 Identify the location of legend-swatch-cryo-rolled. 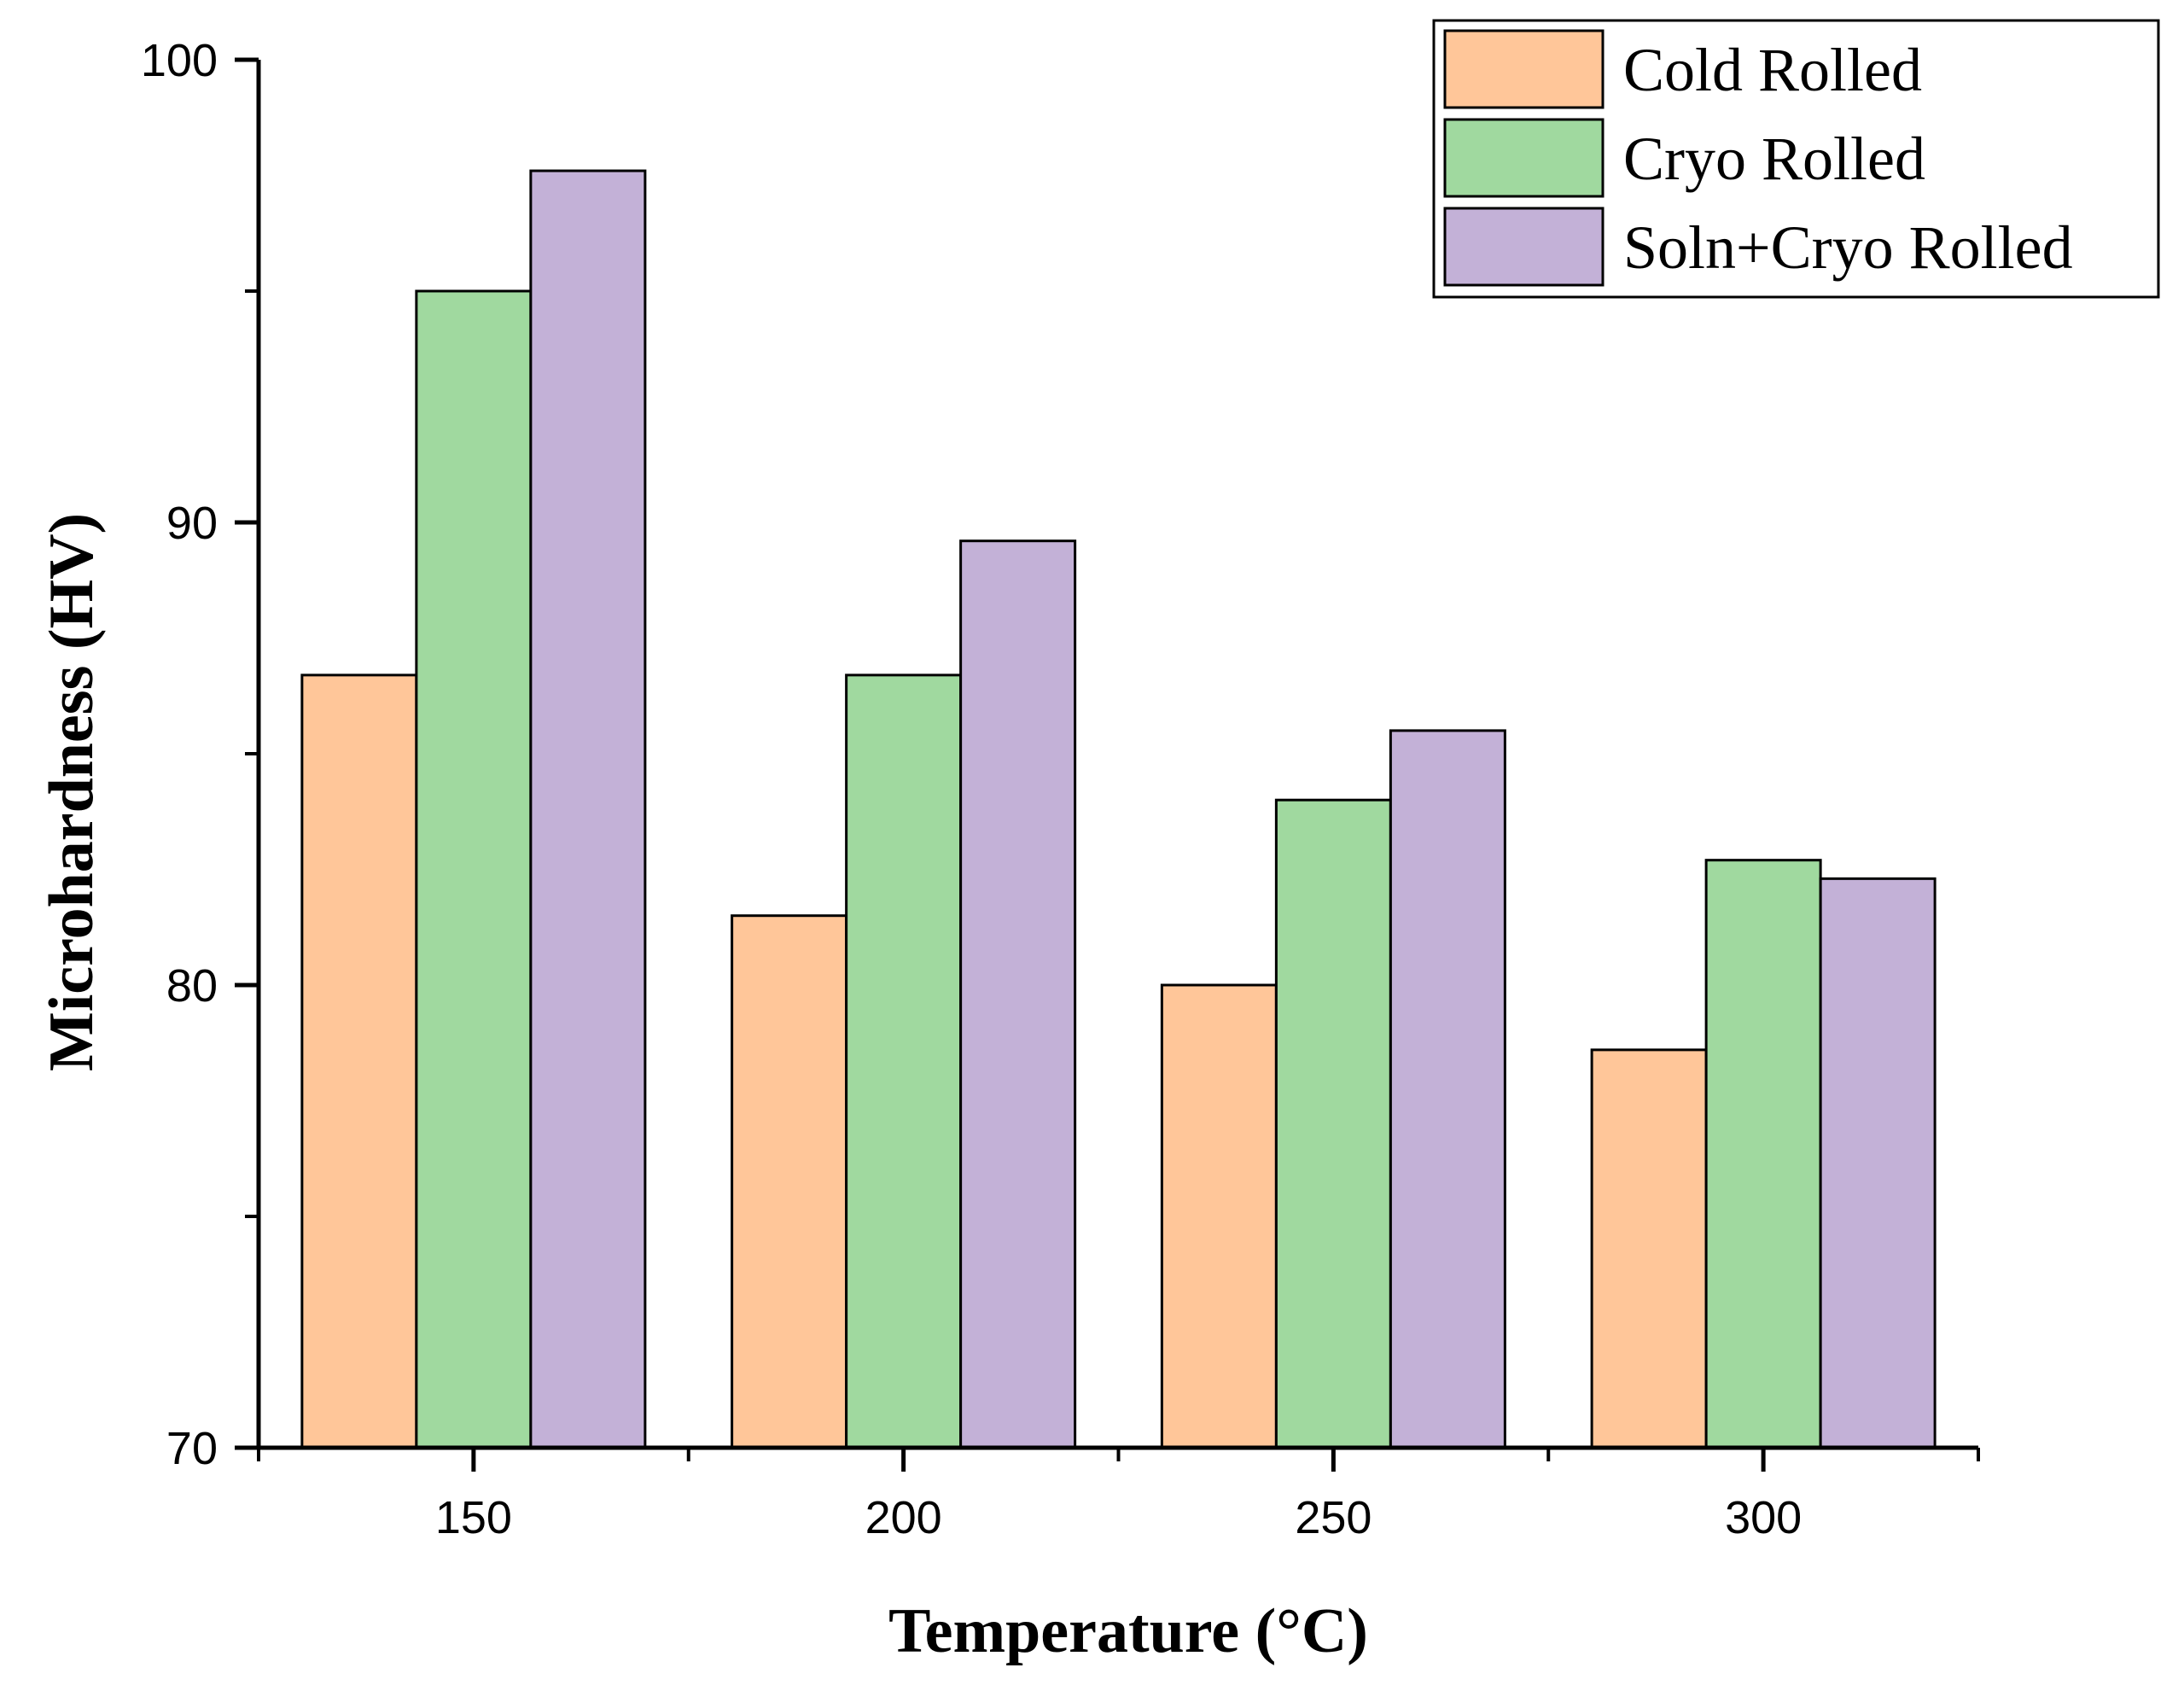
(1524, 158).